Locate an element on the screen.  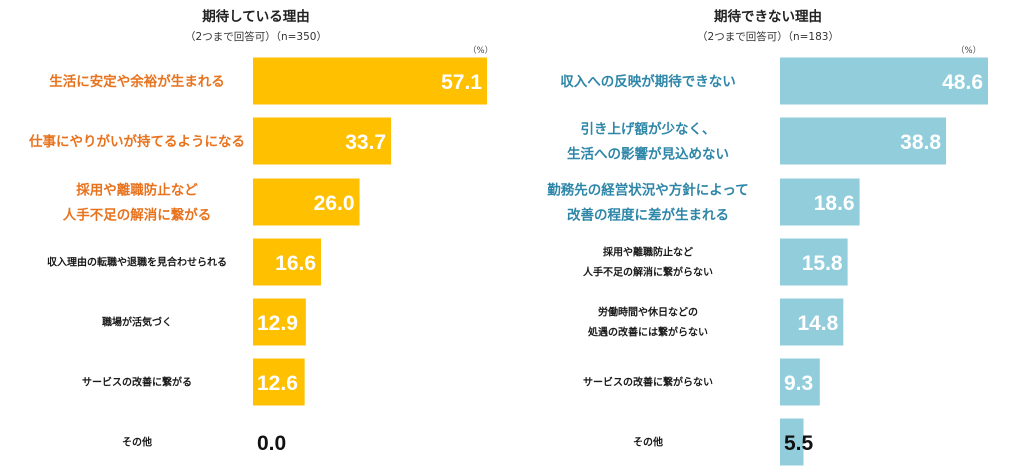
category-label-2-line-1: 改善の程度に差が生まれる is located at coordinates (648, 214).